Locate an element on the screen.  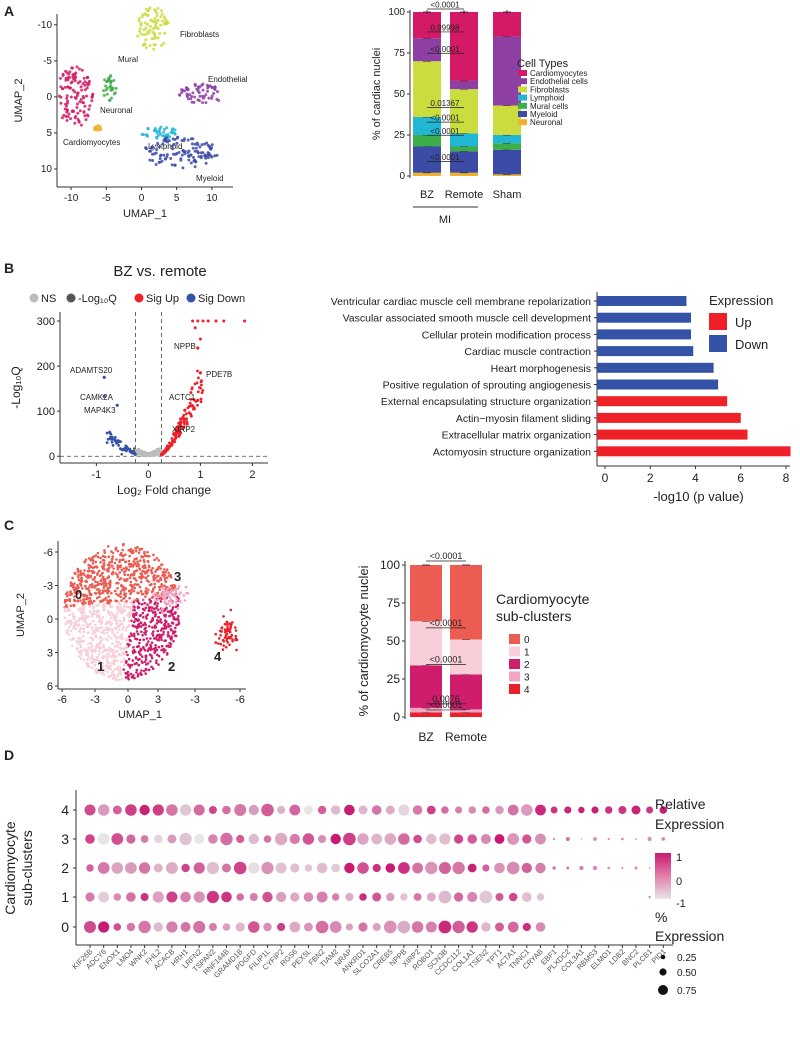
gene-point-down is located at coordinates (133, 453).